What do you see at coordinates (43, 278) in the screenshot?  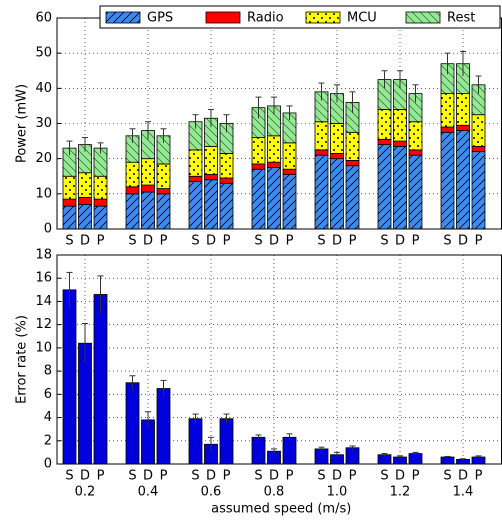 I see `y-tick-label: 16` at bounding box center [43, 278].